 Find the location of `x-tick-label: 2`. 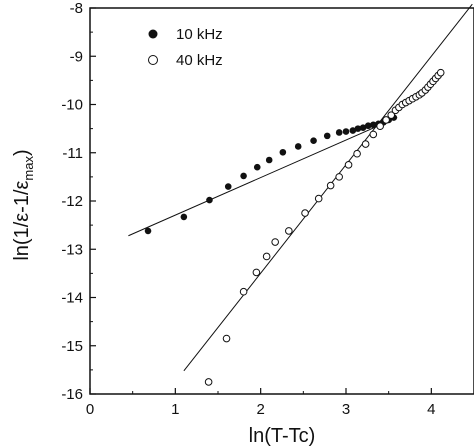

x-tick-label: 2 is located at coordinates (260, 409).